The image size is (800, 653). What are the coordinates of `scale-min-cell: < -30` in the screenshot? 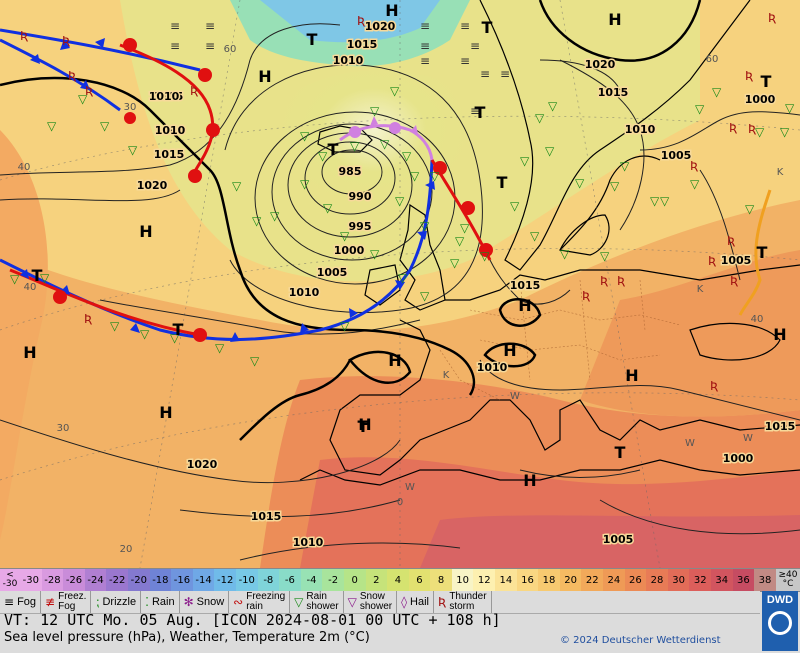 It's located at (10, 580).